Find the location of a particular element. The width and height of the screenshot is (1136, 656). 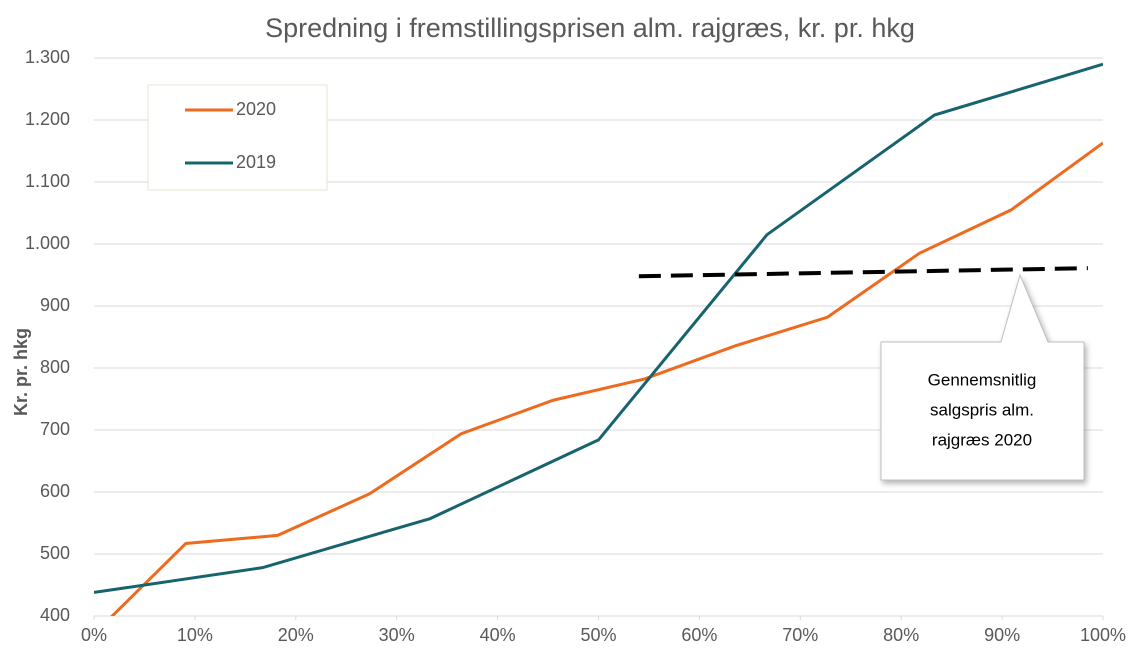

y-tick-label: 800 is located at coordinates (55, 367).